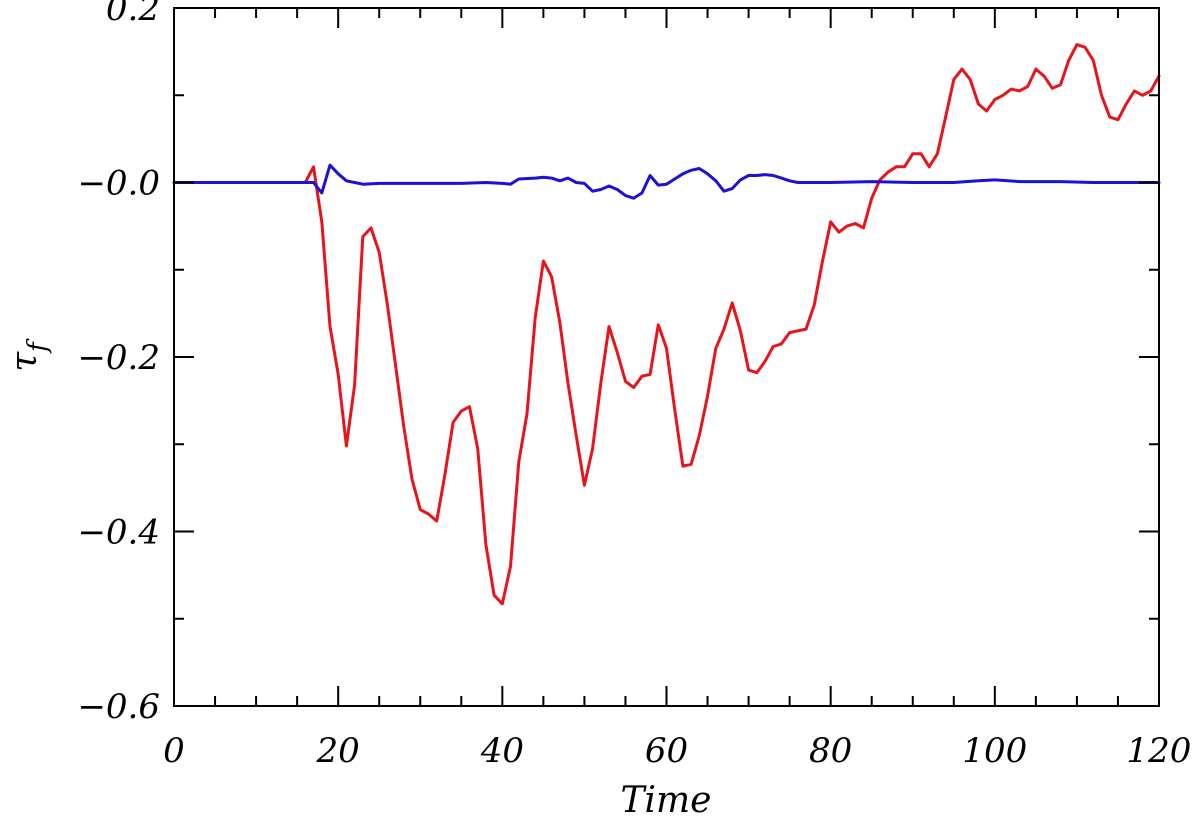 The height and width of the screenshot is (818, 1200). I want to click on y-axis-label-symbol: τ, so click(24, 361).